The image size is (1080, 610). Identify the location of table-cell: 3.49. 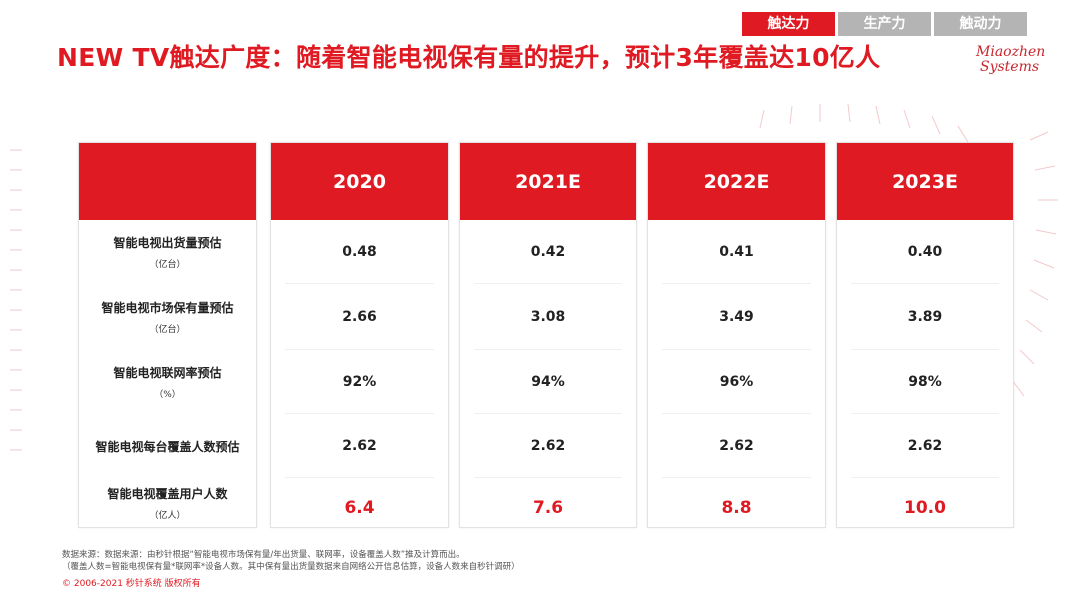
(736, 317).